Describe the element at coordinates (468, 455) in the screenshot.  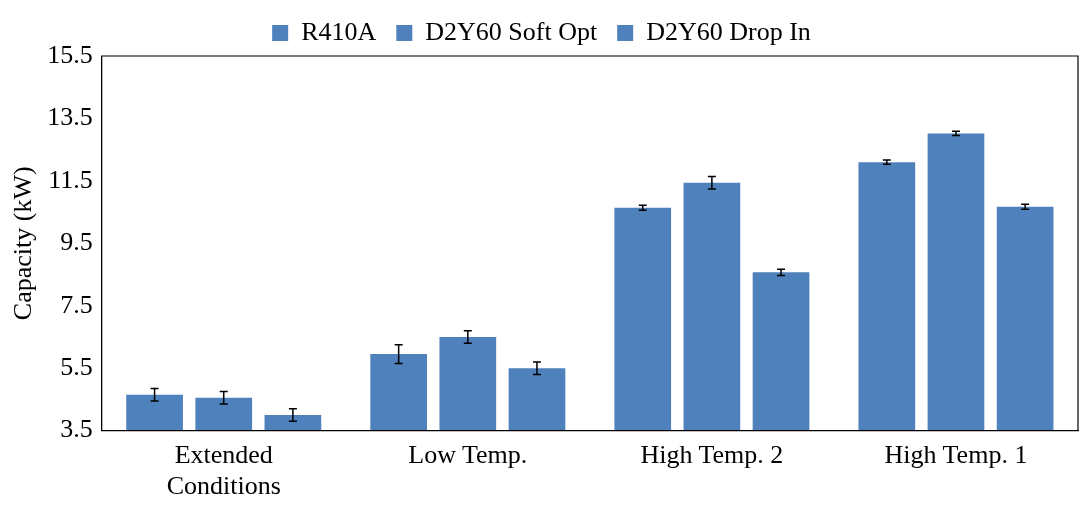
I see `x-tick-label: Low Temp.` at that location.